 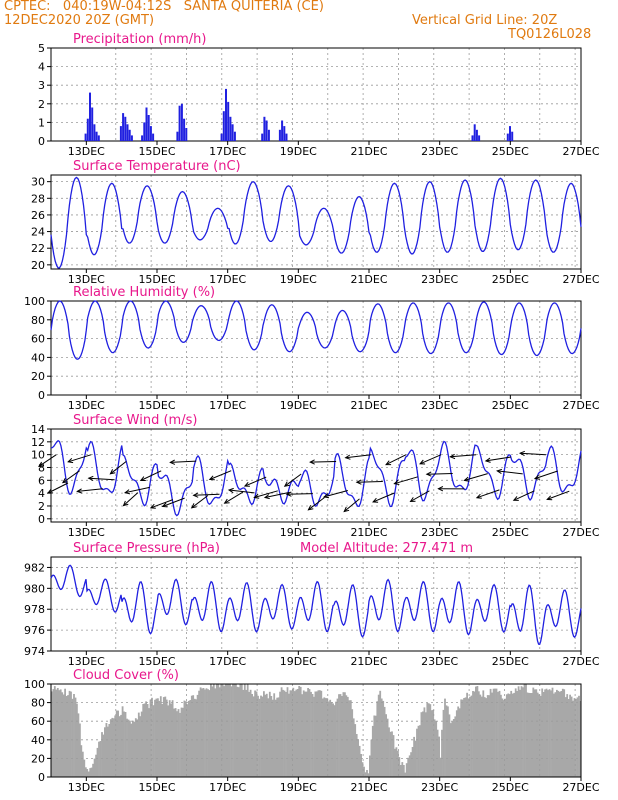 What do you see at coordinates (386, 548) in the screenshot?
I see `model-altitude: Model Altitude: 277.471 m` at bounding box center [386, 548].